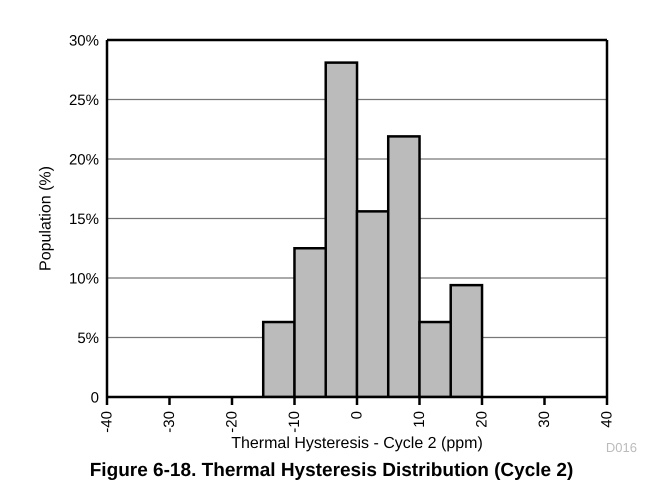 Image resolution: width=663 pixels, height=494 pixels. What do you see at coordinates (294, 422) in the screenshot?
I see `x-tick-label: -10` at bounding box center [294, 422].